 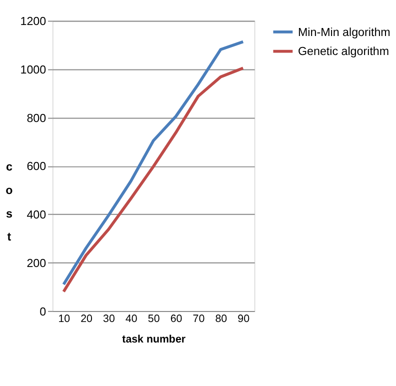 I want to click on y-tick-label: 0, so click(x=43, y=311).